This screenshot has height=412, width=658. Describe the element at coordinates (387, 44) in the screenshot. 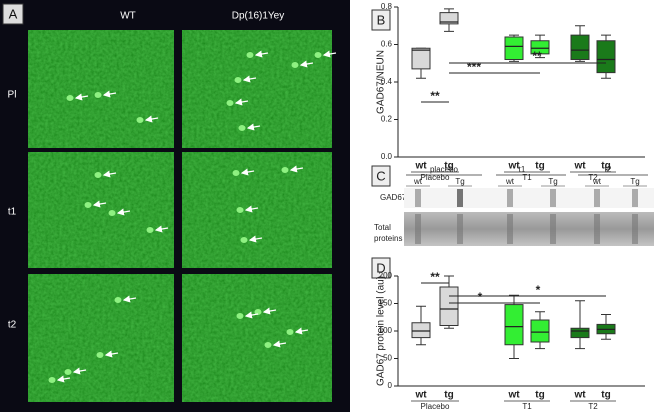

I see `y-tick-label: 0.6` at that location.